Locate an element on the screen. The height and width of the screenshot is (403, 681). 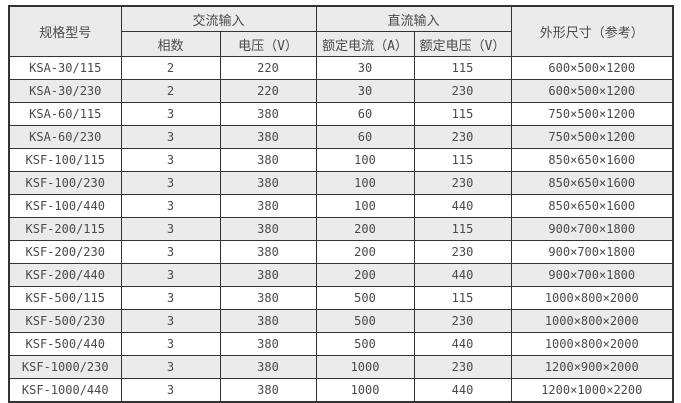
table-row: KSA-60/115 3 380 60 115 750×500×1200 is located at coordinates (341, 114).